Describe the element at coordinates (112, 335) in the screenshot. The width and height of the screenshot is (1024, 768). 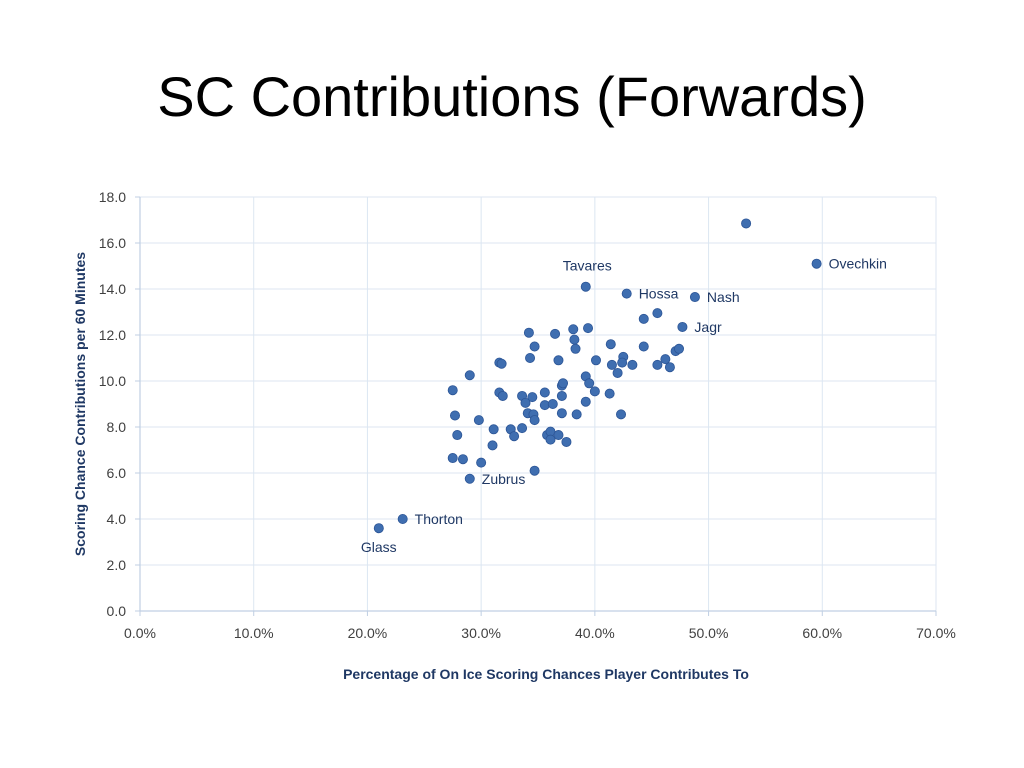
I see `y-tick-label: 12.0` at that location.